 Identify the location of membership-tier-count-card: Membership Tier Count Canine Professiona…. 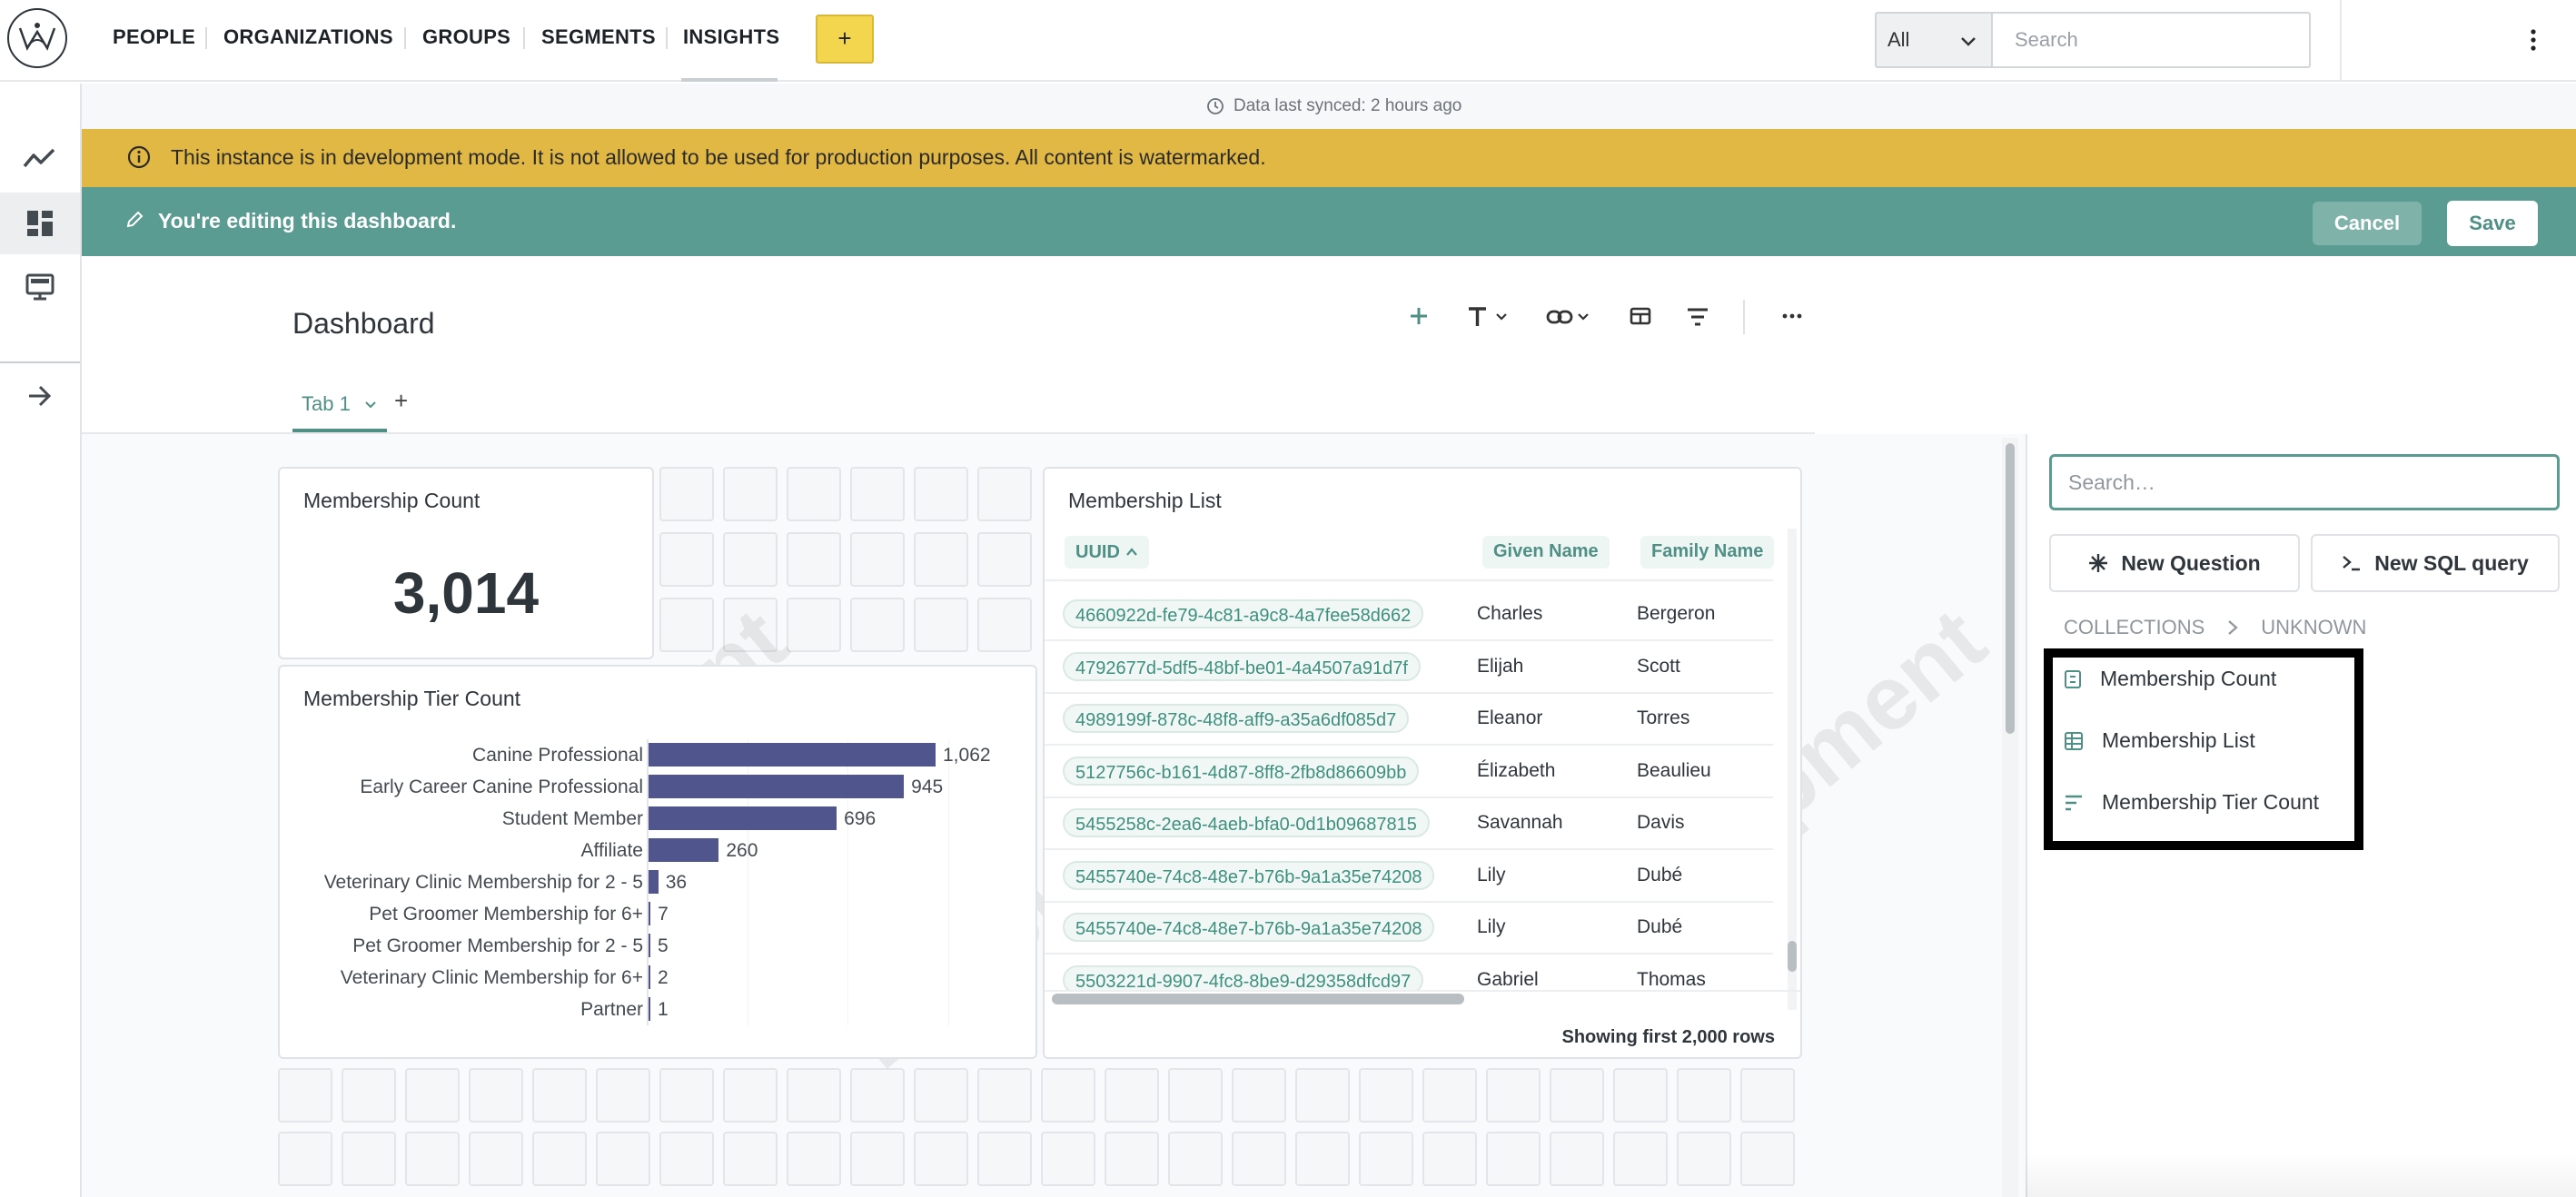
(657, 862).